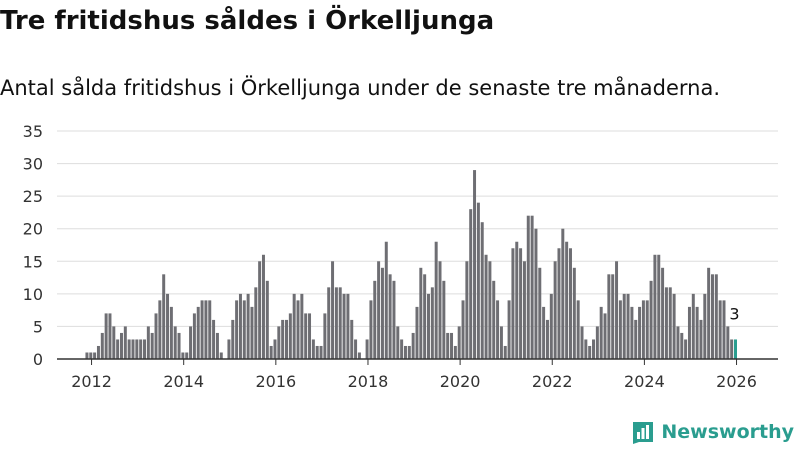  Describe the element at coordinates (736, 381) in the screenshot. I see `x-tick-label: 2026` at that location.